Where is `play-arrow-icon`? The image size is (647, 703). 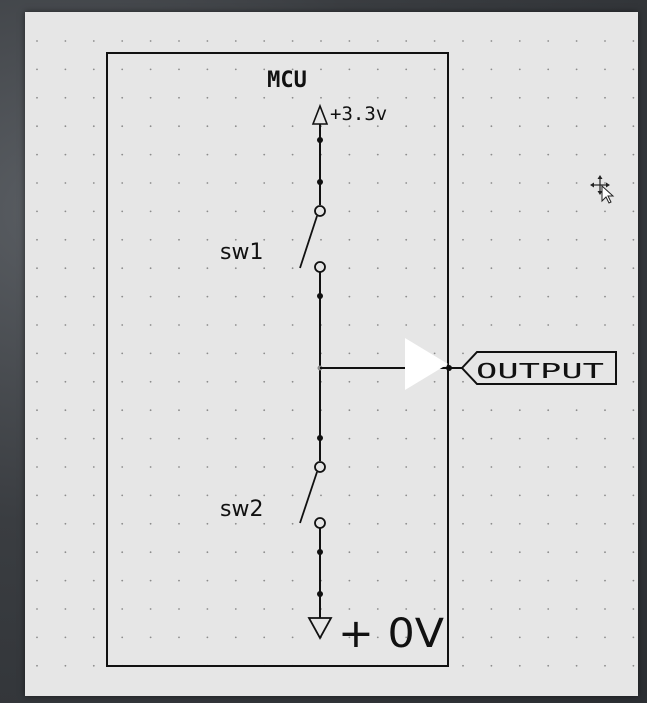
play-arrow-icon is located at coordinates (426, 364).